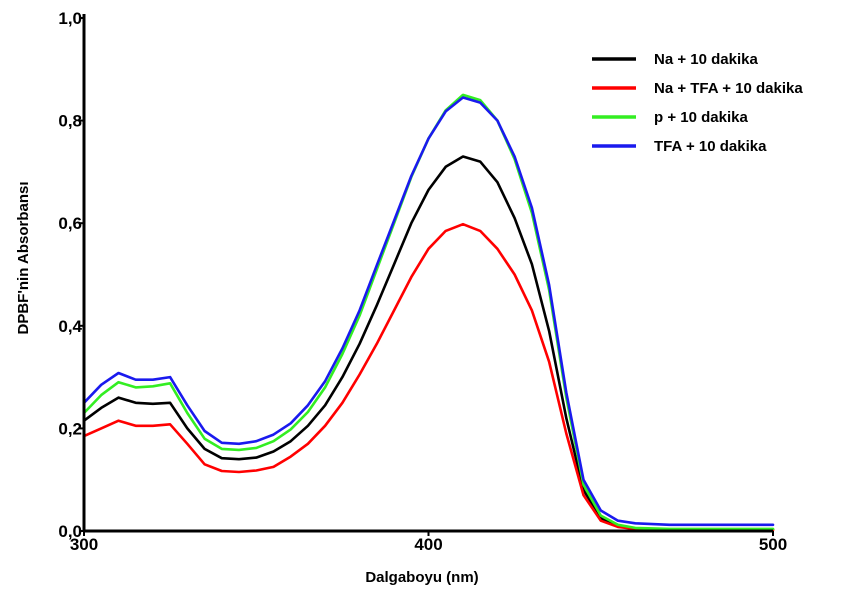  I want to click on x-tick-label: 300, so click(84, 544).